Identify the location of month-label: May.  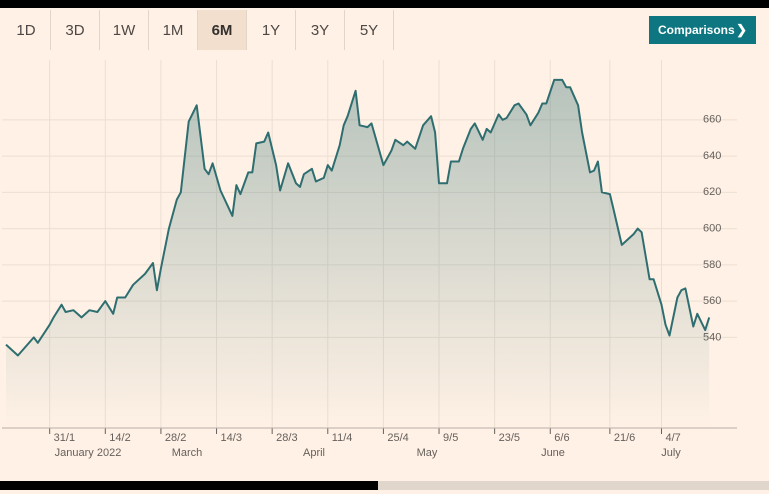
(427, 453).